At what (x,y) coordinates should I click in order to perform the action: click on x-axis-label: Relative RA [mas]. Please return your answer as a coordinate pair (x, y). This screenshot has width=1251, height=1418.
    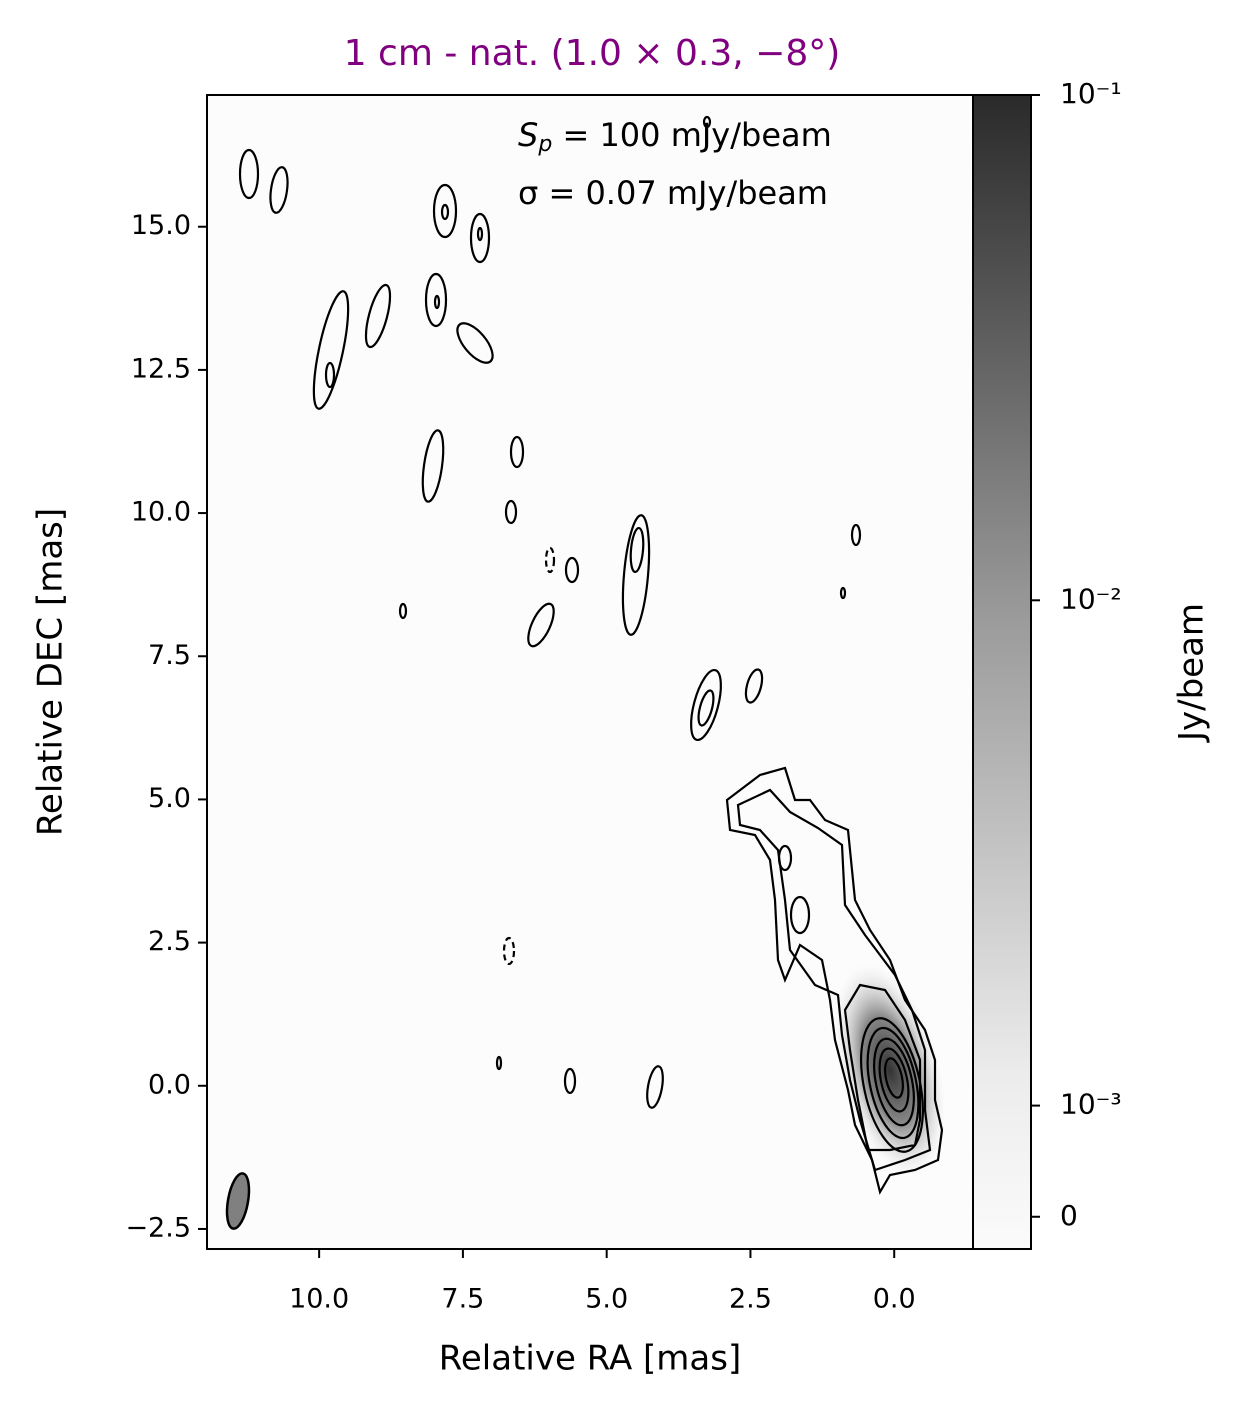
    Looking at the image, I should click on (590, 1359).